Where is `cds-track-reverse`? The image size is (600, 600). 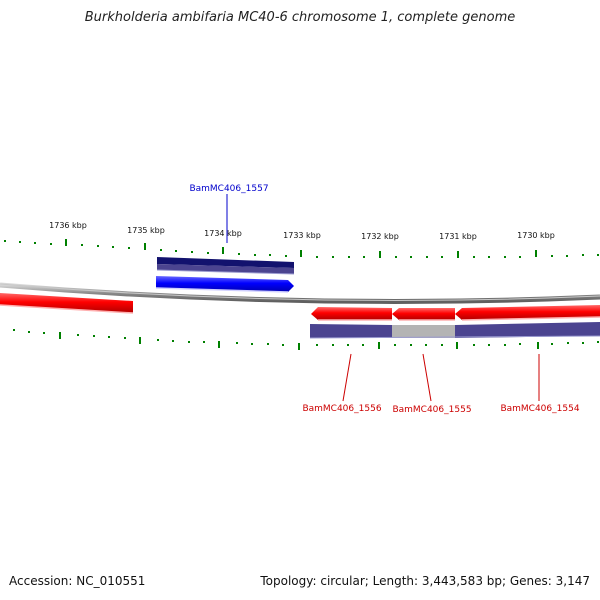
cds-track-reverse is located at coordinates (454, 330).